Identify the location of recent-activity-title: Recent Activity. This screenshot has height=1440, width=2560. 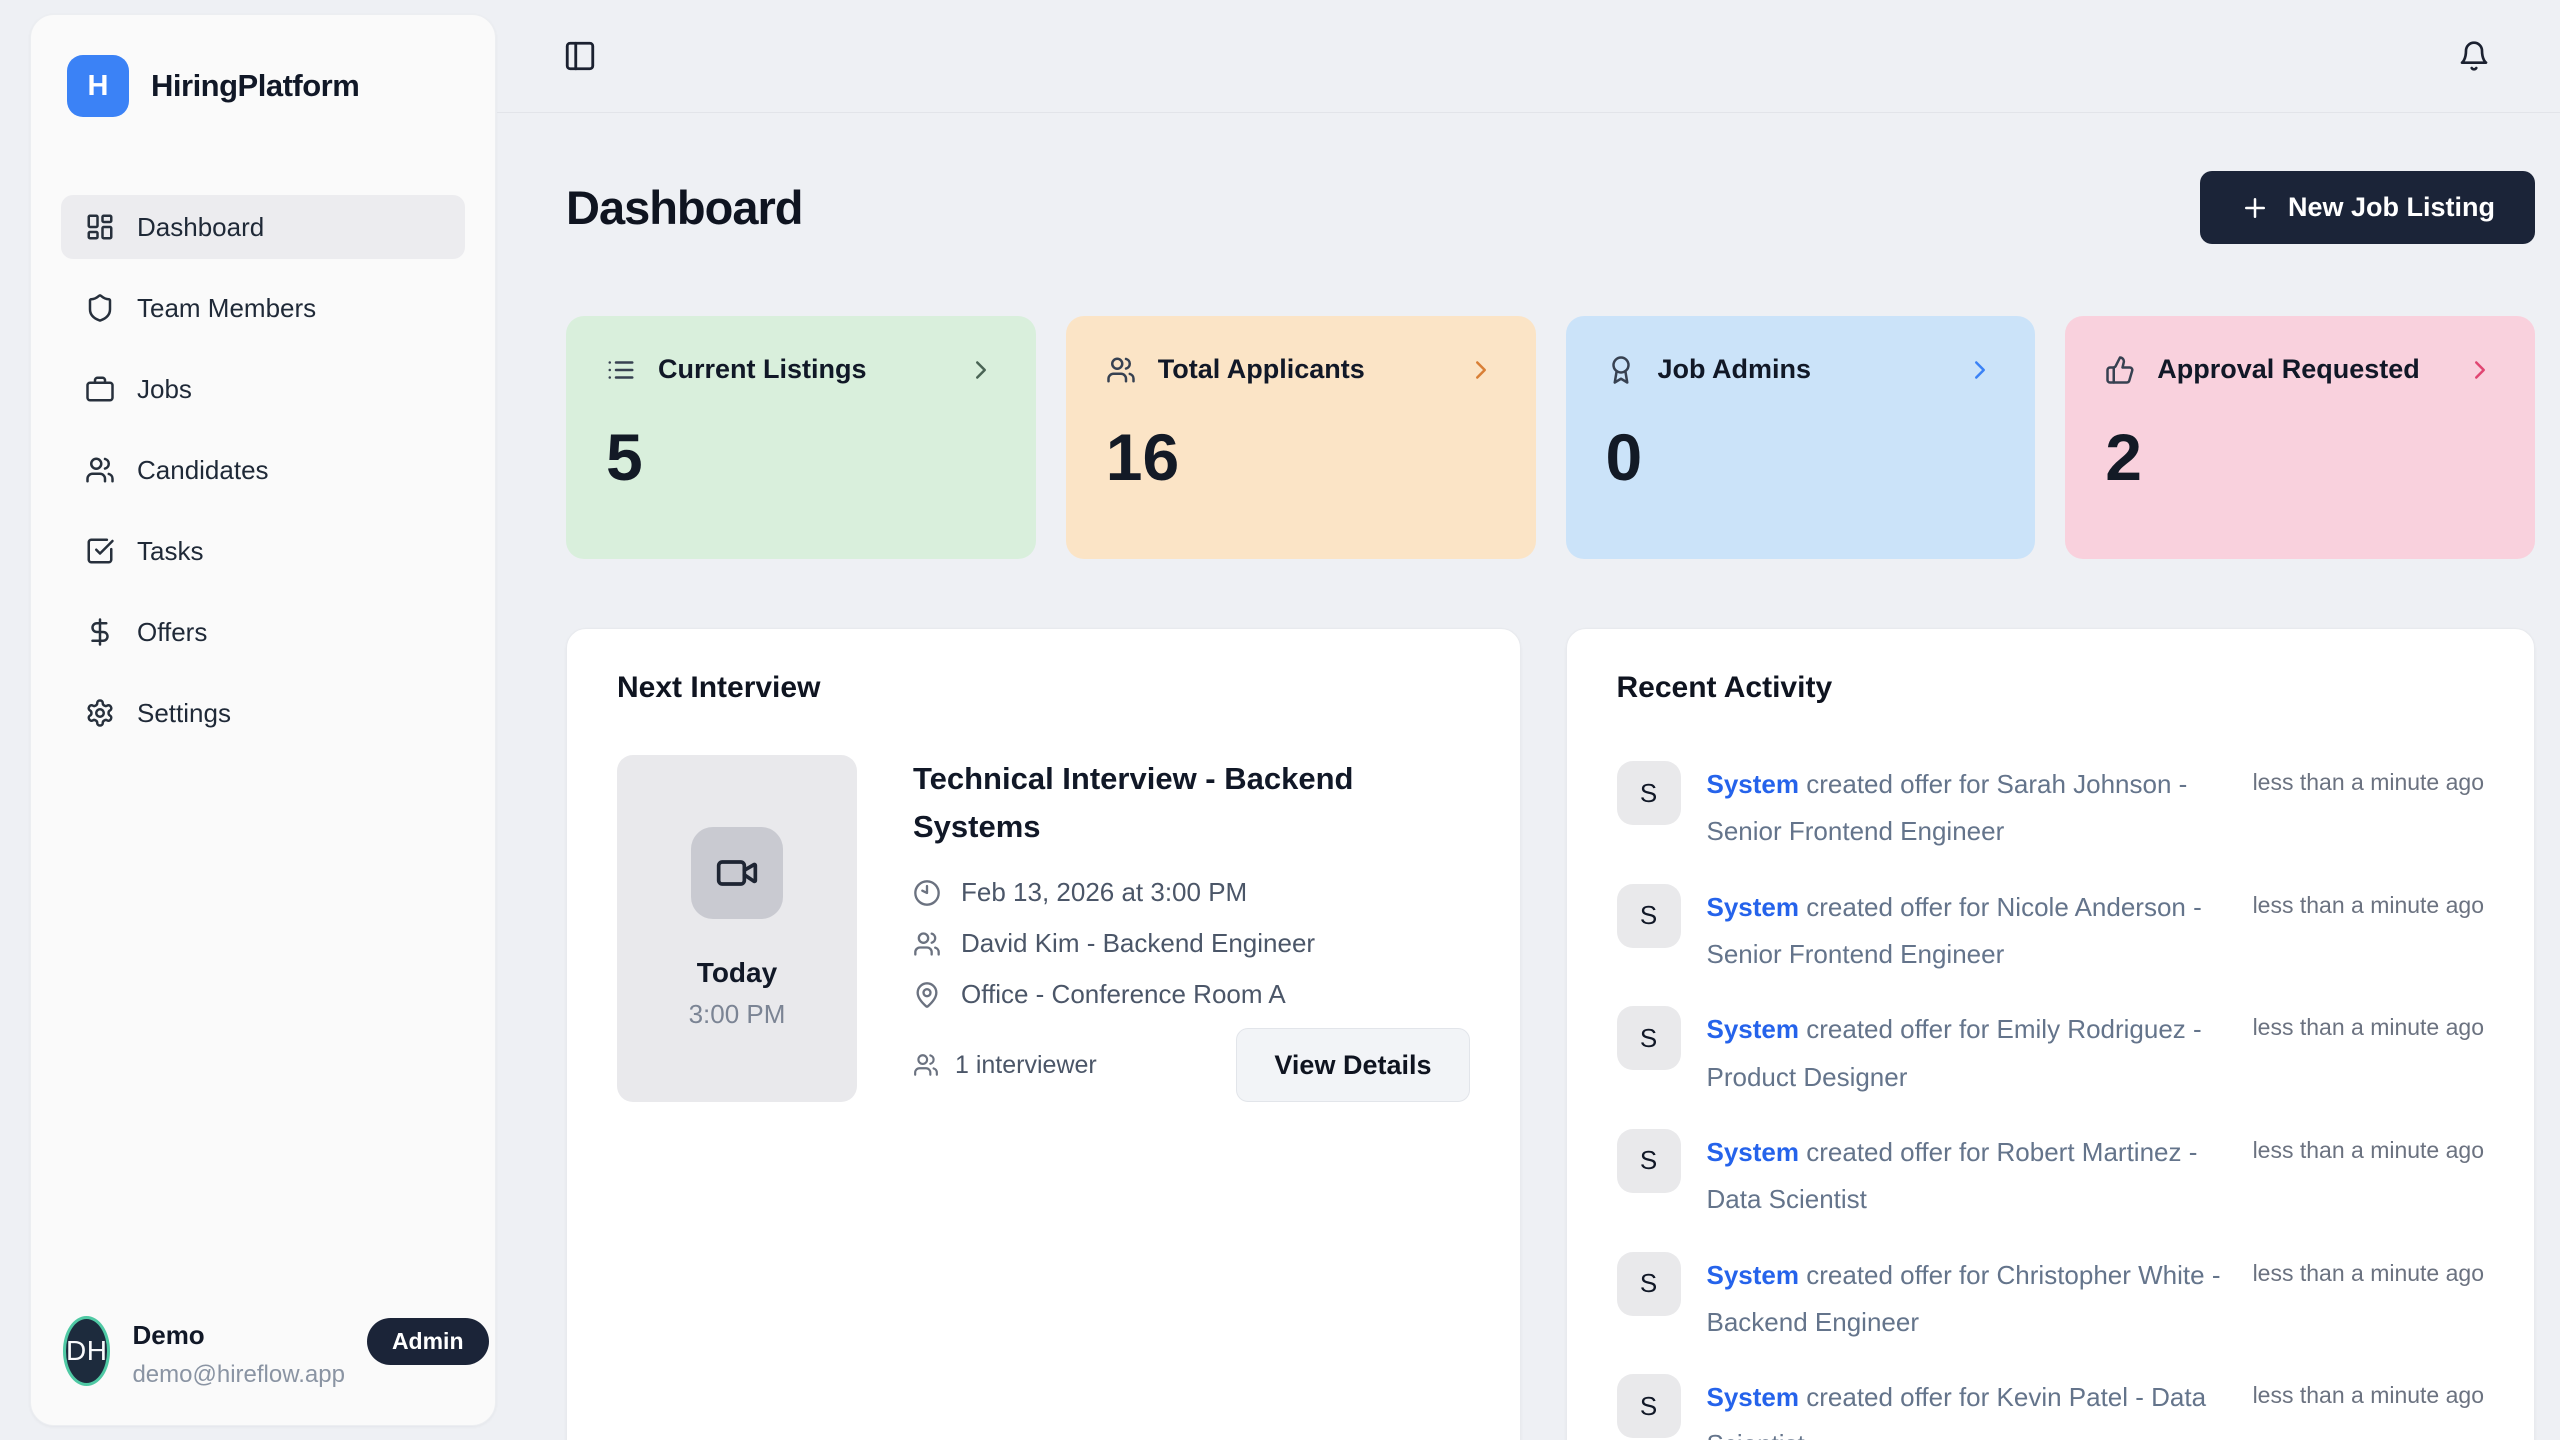
(1724, 687).